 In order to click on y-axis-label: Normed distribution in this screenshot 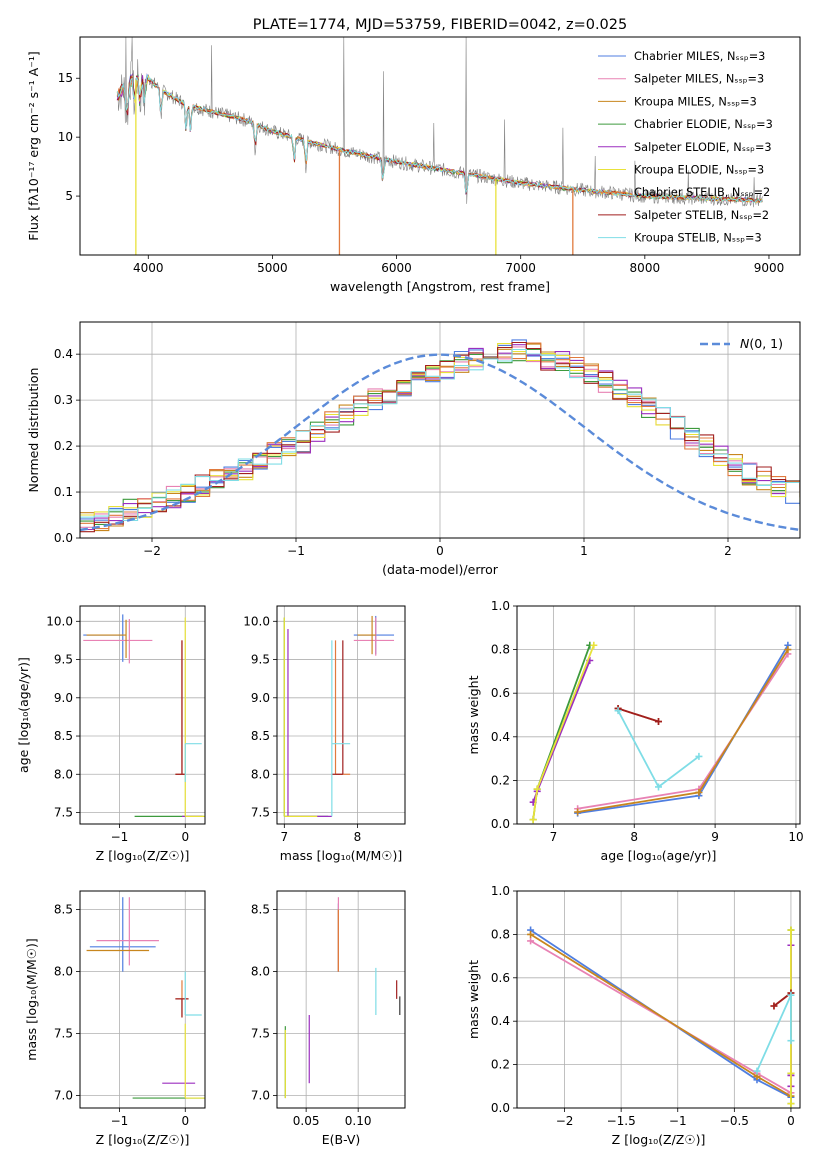, I will do `click(33, 430)`.